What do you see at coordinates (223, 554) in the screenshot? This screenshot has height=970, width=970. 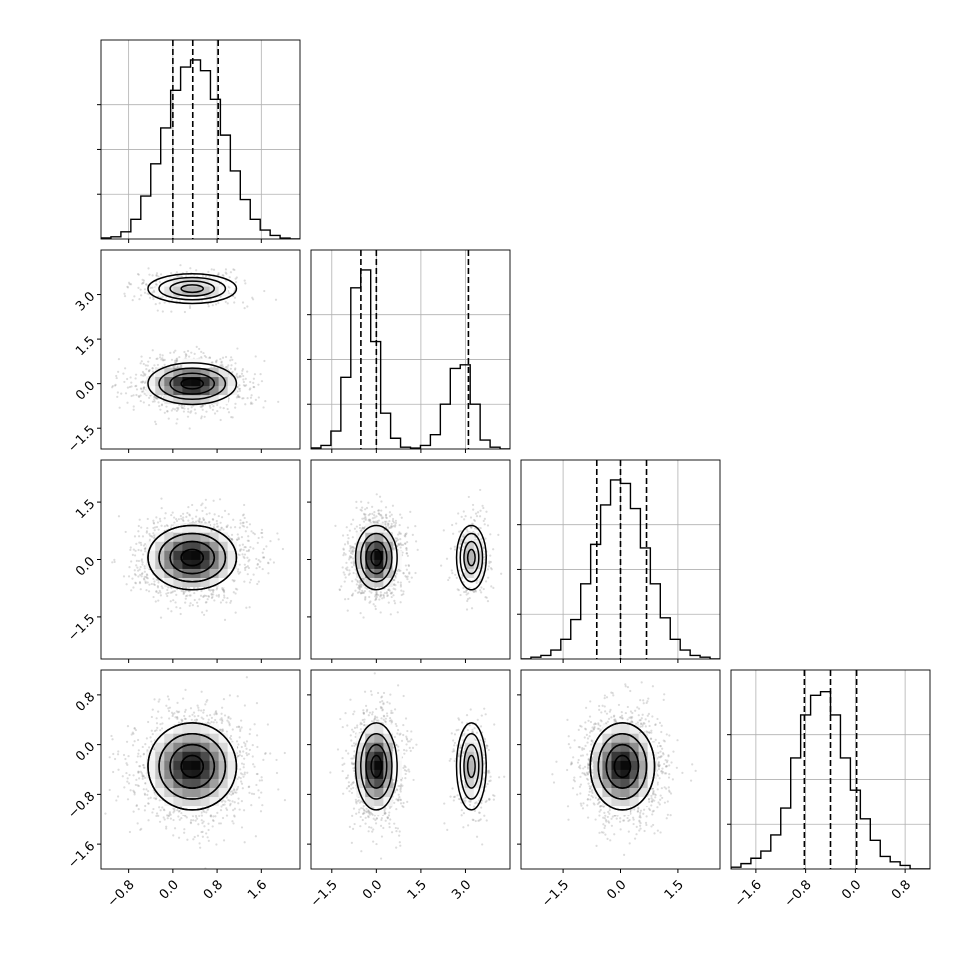 I see `density-cell` at bounding box center [223, 554].